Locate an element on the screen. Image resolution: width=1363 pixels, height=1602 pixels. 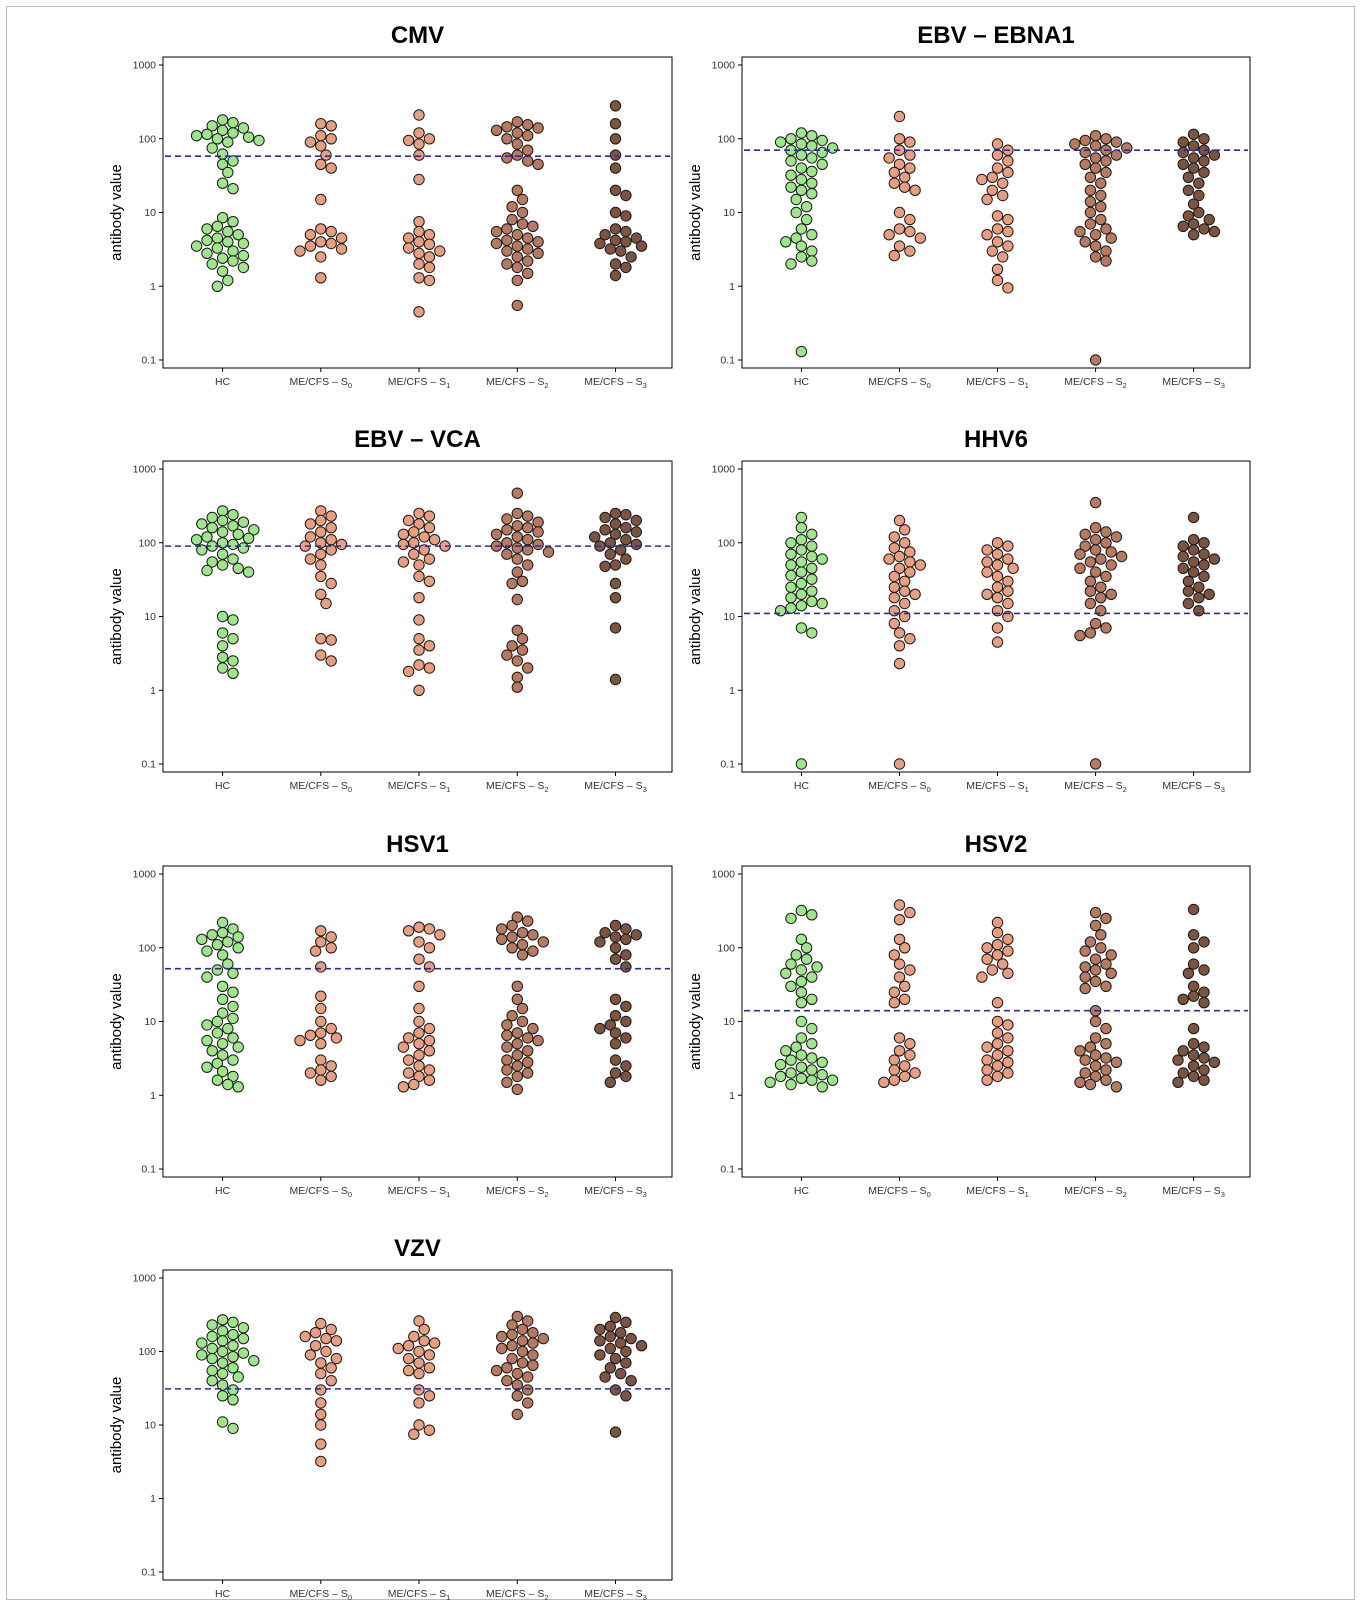
y-tick-label: 100 is located at coordinates (726, 948).